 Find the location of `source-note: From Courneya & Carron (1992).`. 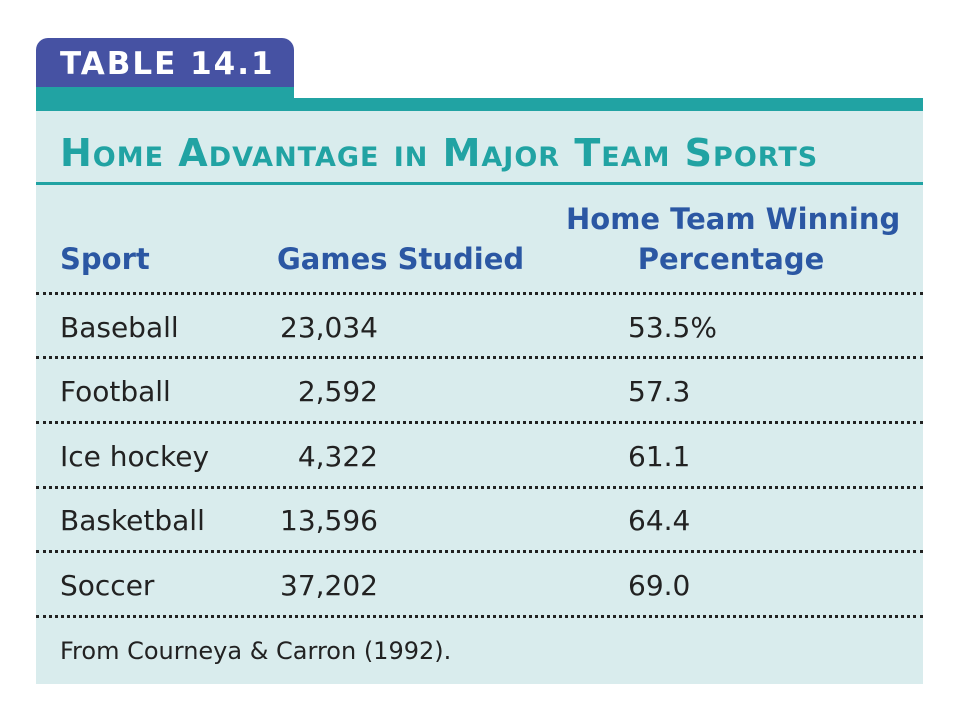

source-note: From Courneya & Carron (1992). is located at coordinates (256, 651).